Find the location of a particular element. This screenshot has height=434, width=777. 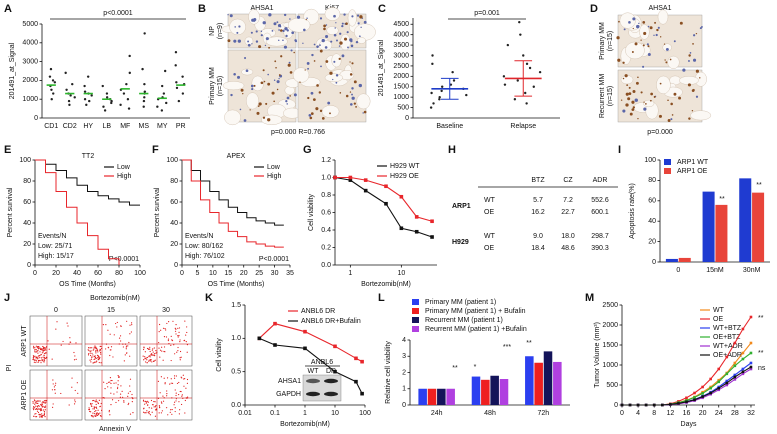

legend-label: ANBL6 DR+Bufalin is located at coordinates (331, 321).